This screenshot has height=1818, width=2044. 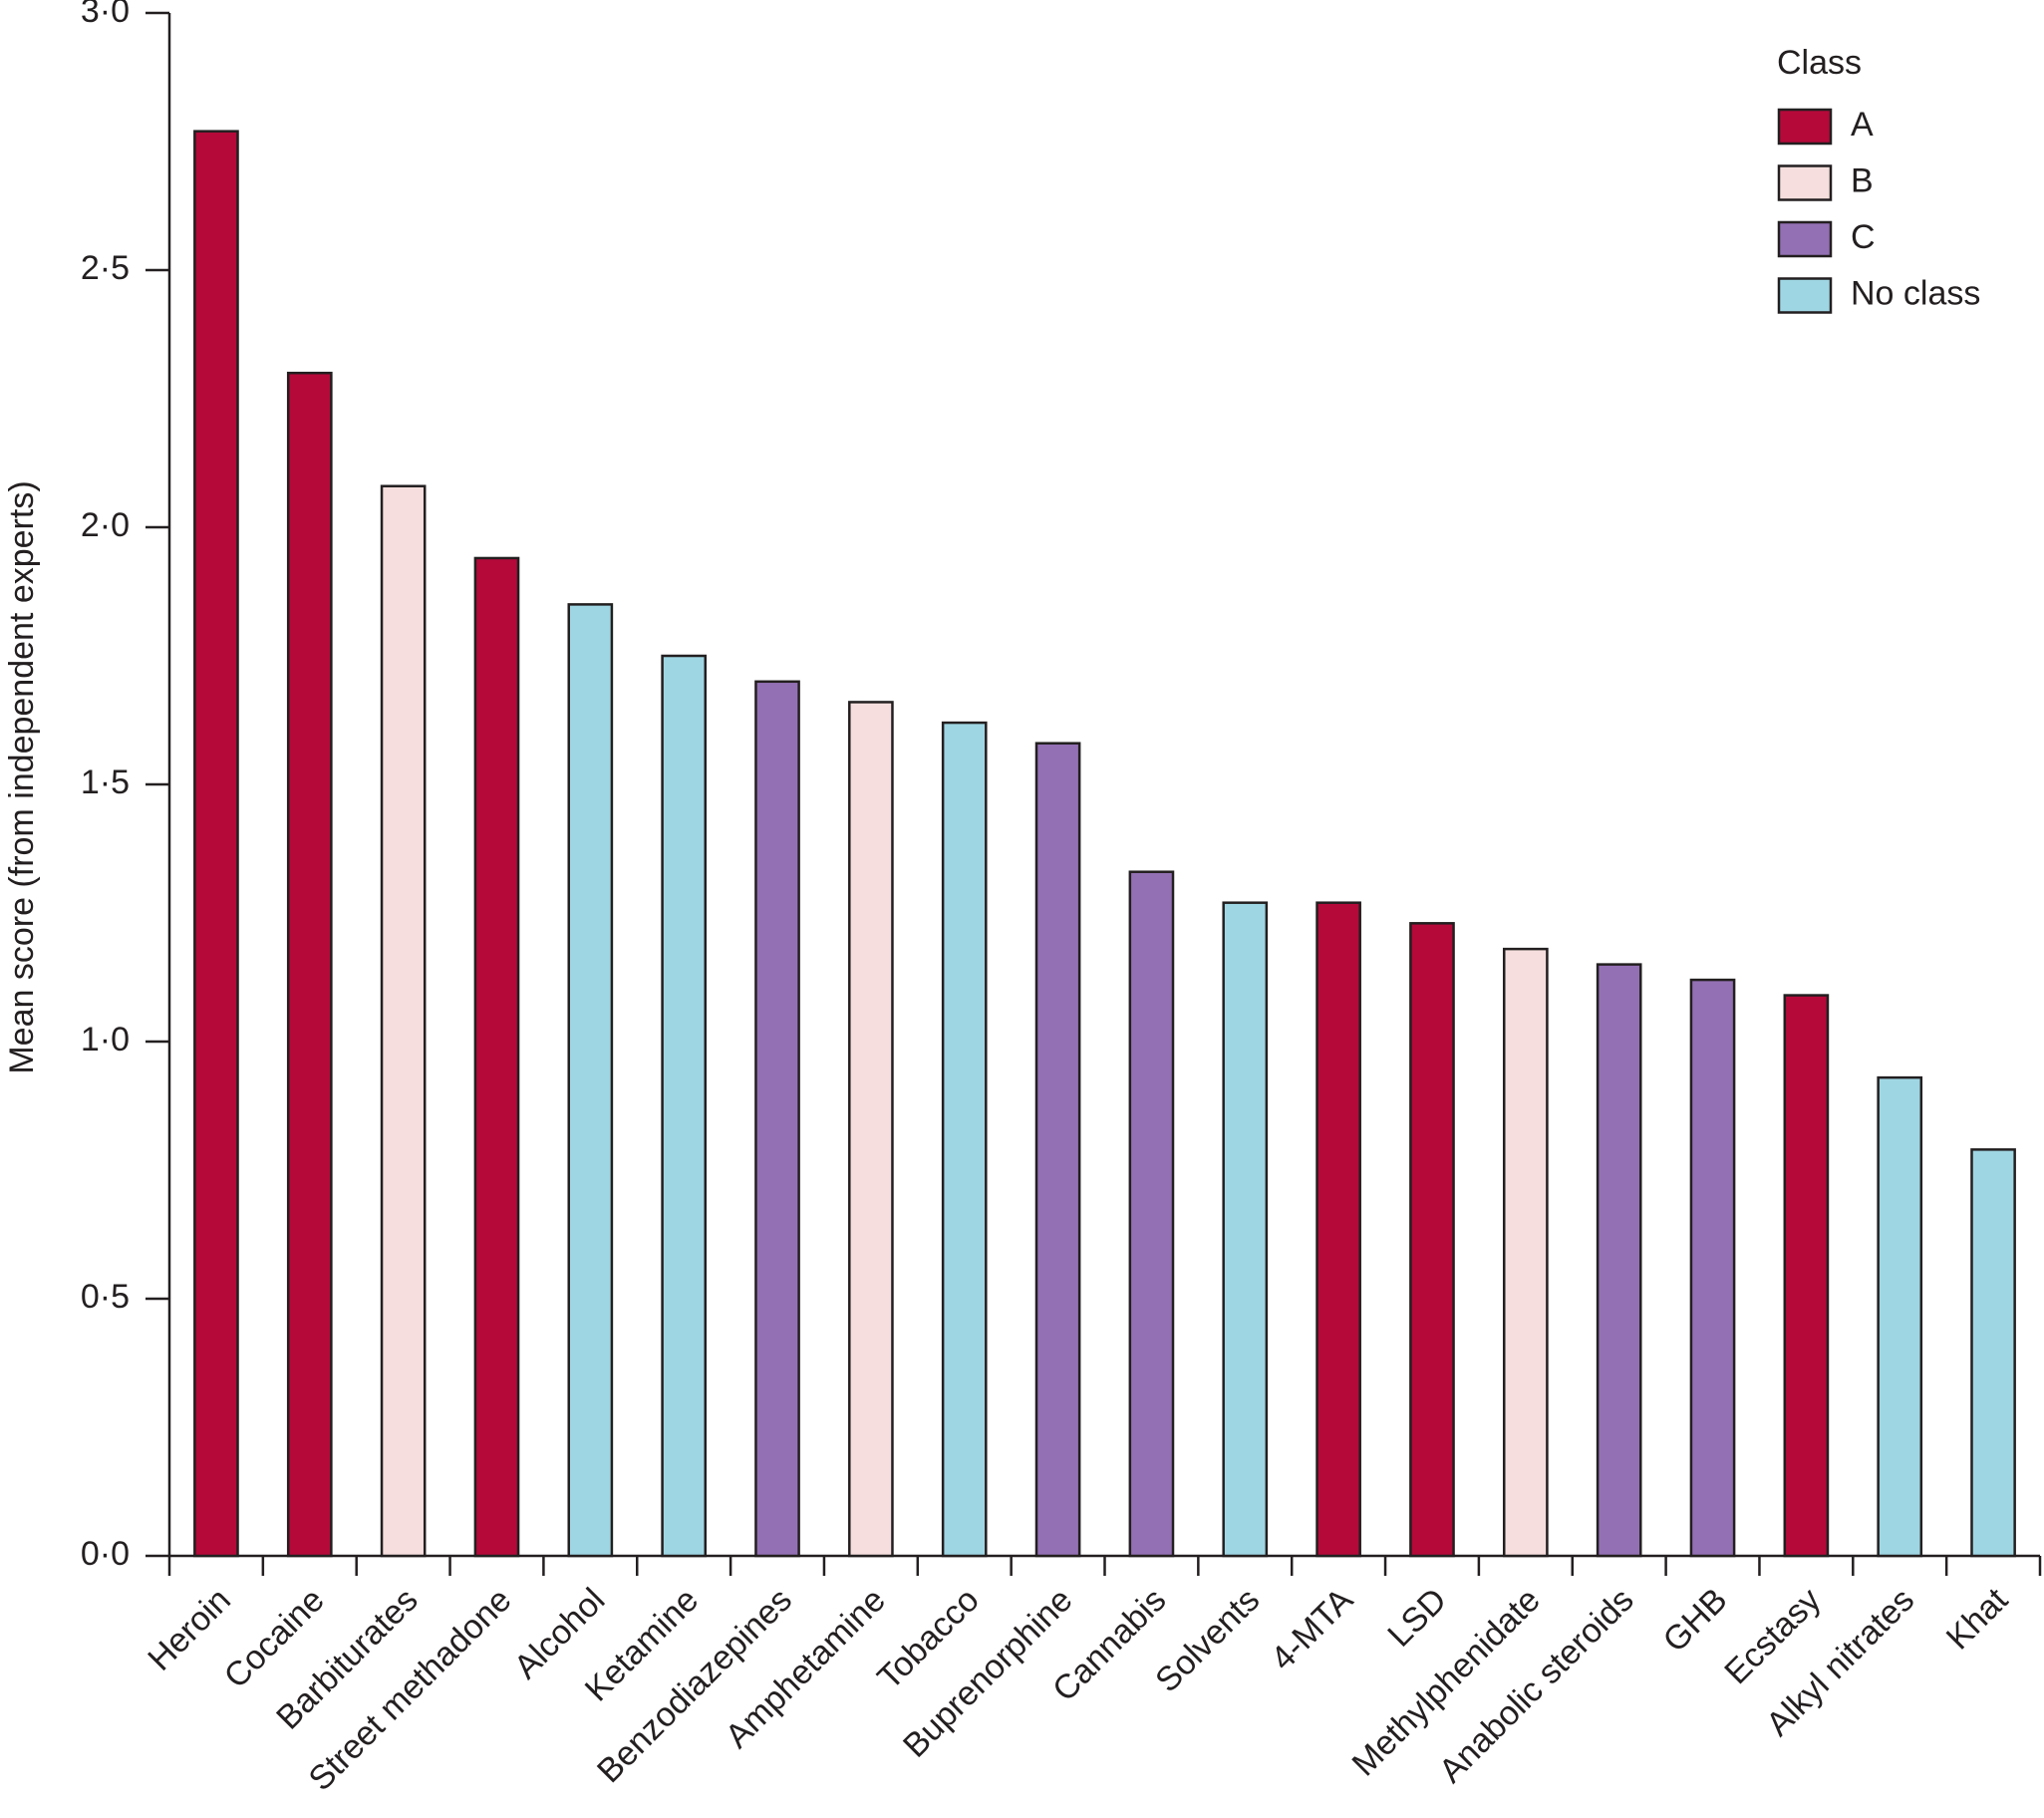 What do you see at coordinates (1863, 237) in the screenshot?
I see `legend-label: C` at bounding box center [1863, 237].